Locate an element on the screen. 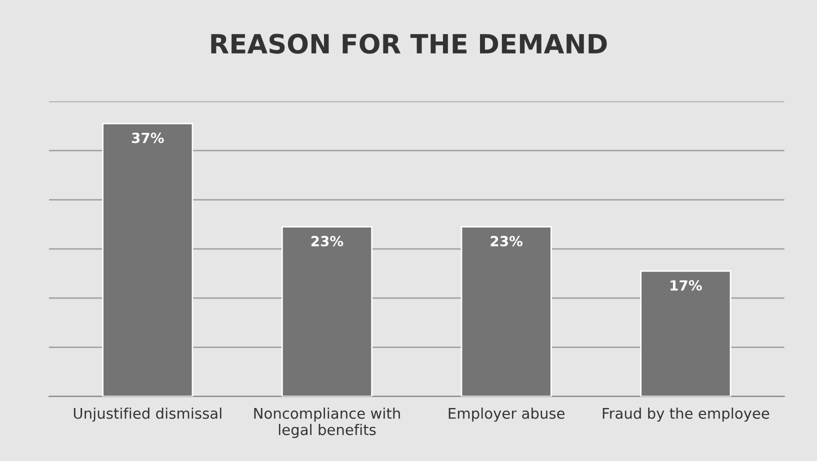 This screenshot has width=817, height=461. data-label: 17% is located at coordinates (686, 285).